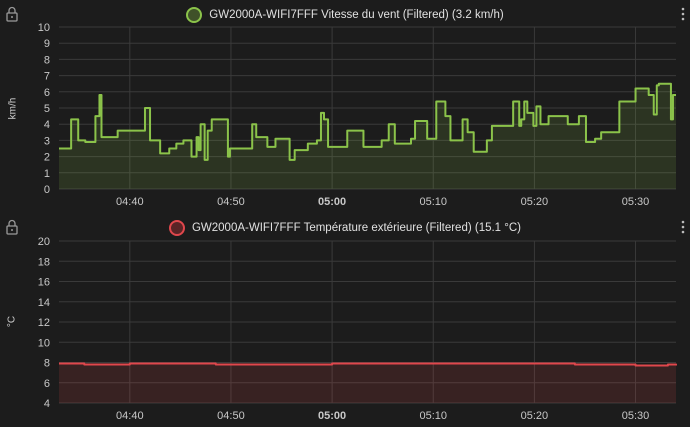 The width and height of the screenshot is (690, 427). Describe the element at coordinates (47, 44) in the screenshot. I see `y-tick-label: 9` at that location.